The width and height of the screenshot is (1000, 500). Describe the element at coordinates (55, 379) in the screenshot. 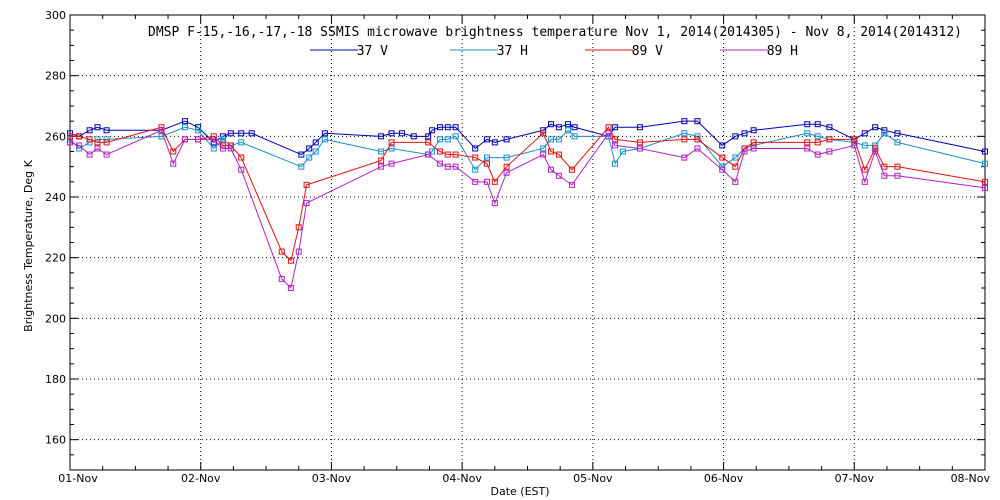

I see `y-tick-label: 180` at that location.